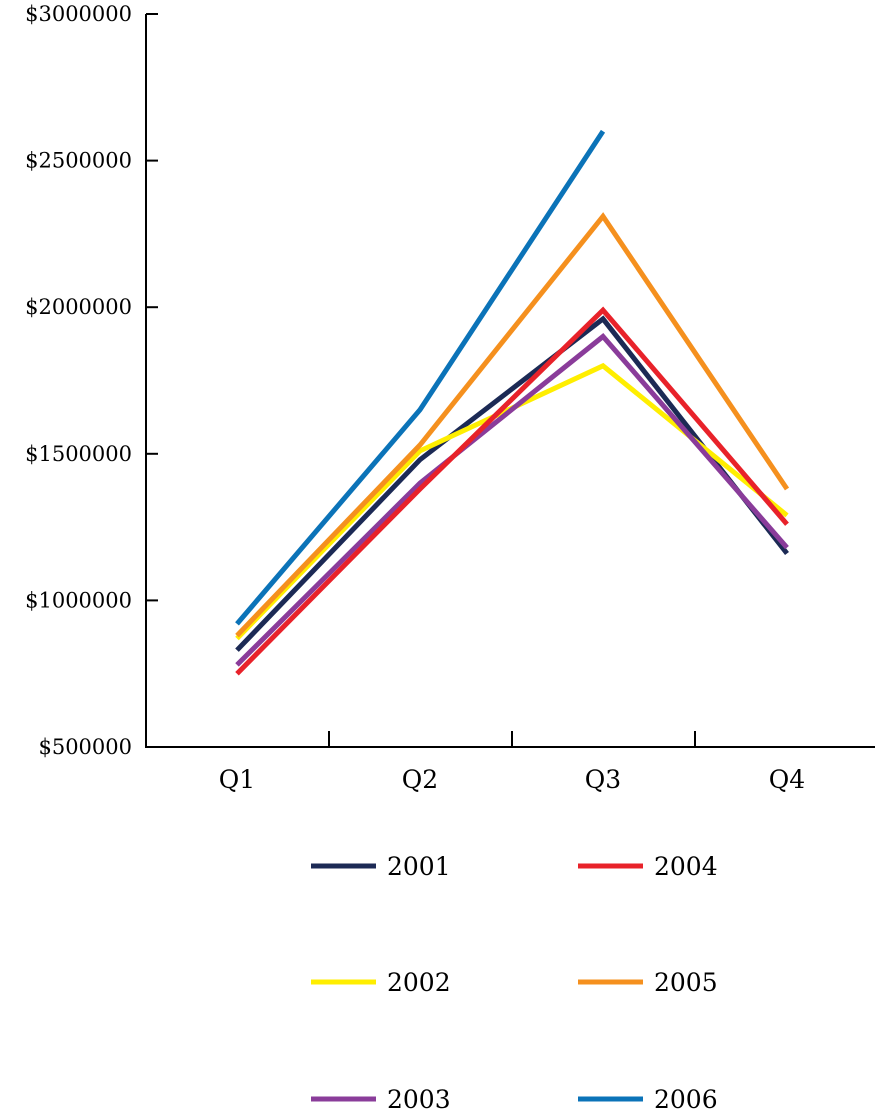 Image resolution: width=875 pixels, height=1114 pixels. Describe the element at coordinates (78, 454) in the screenshot. I see `y-tick-label: $1500000` at that location.